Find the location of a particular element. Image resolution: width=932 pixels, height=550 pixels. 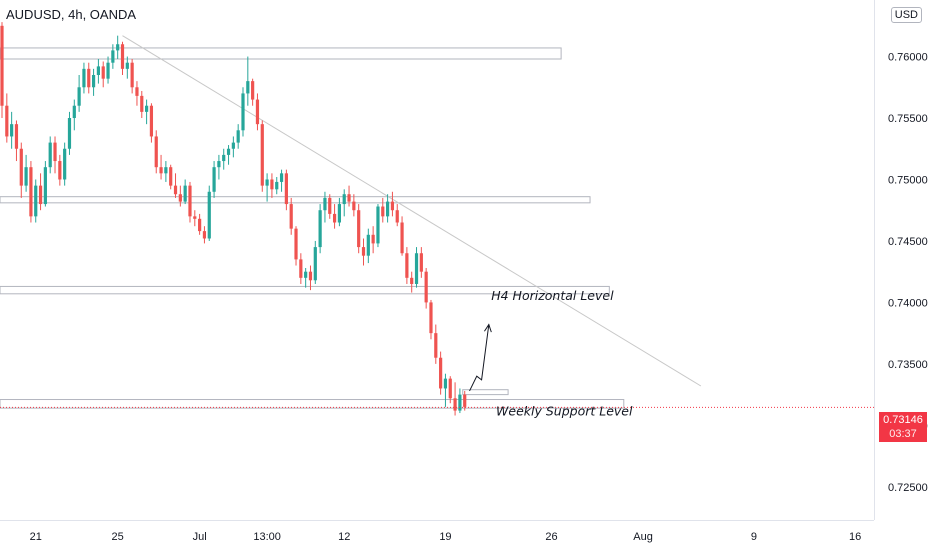

symbol-title: AUDUSD, 4h, OANDA is located at coordinates (71, 14).